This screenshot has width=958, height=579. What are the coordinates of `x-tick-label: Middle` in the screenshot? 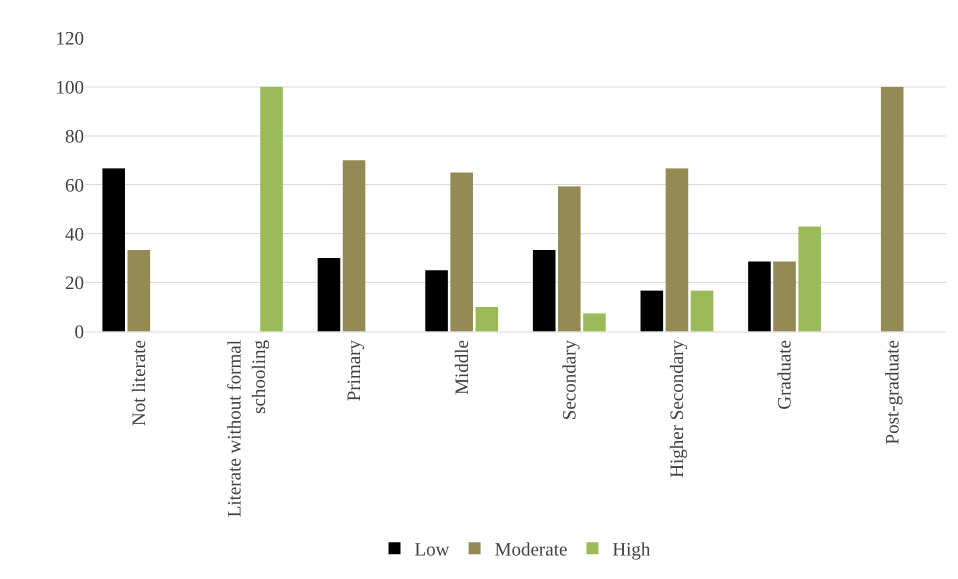 It's located at (462, 367).